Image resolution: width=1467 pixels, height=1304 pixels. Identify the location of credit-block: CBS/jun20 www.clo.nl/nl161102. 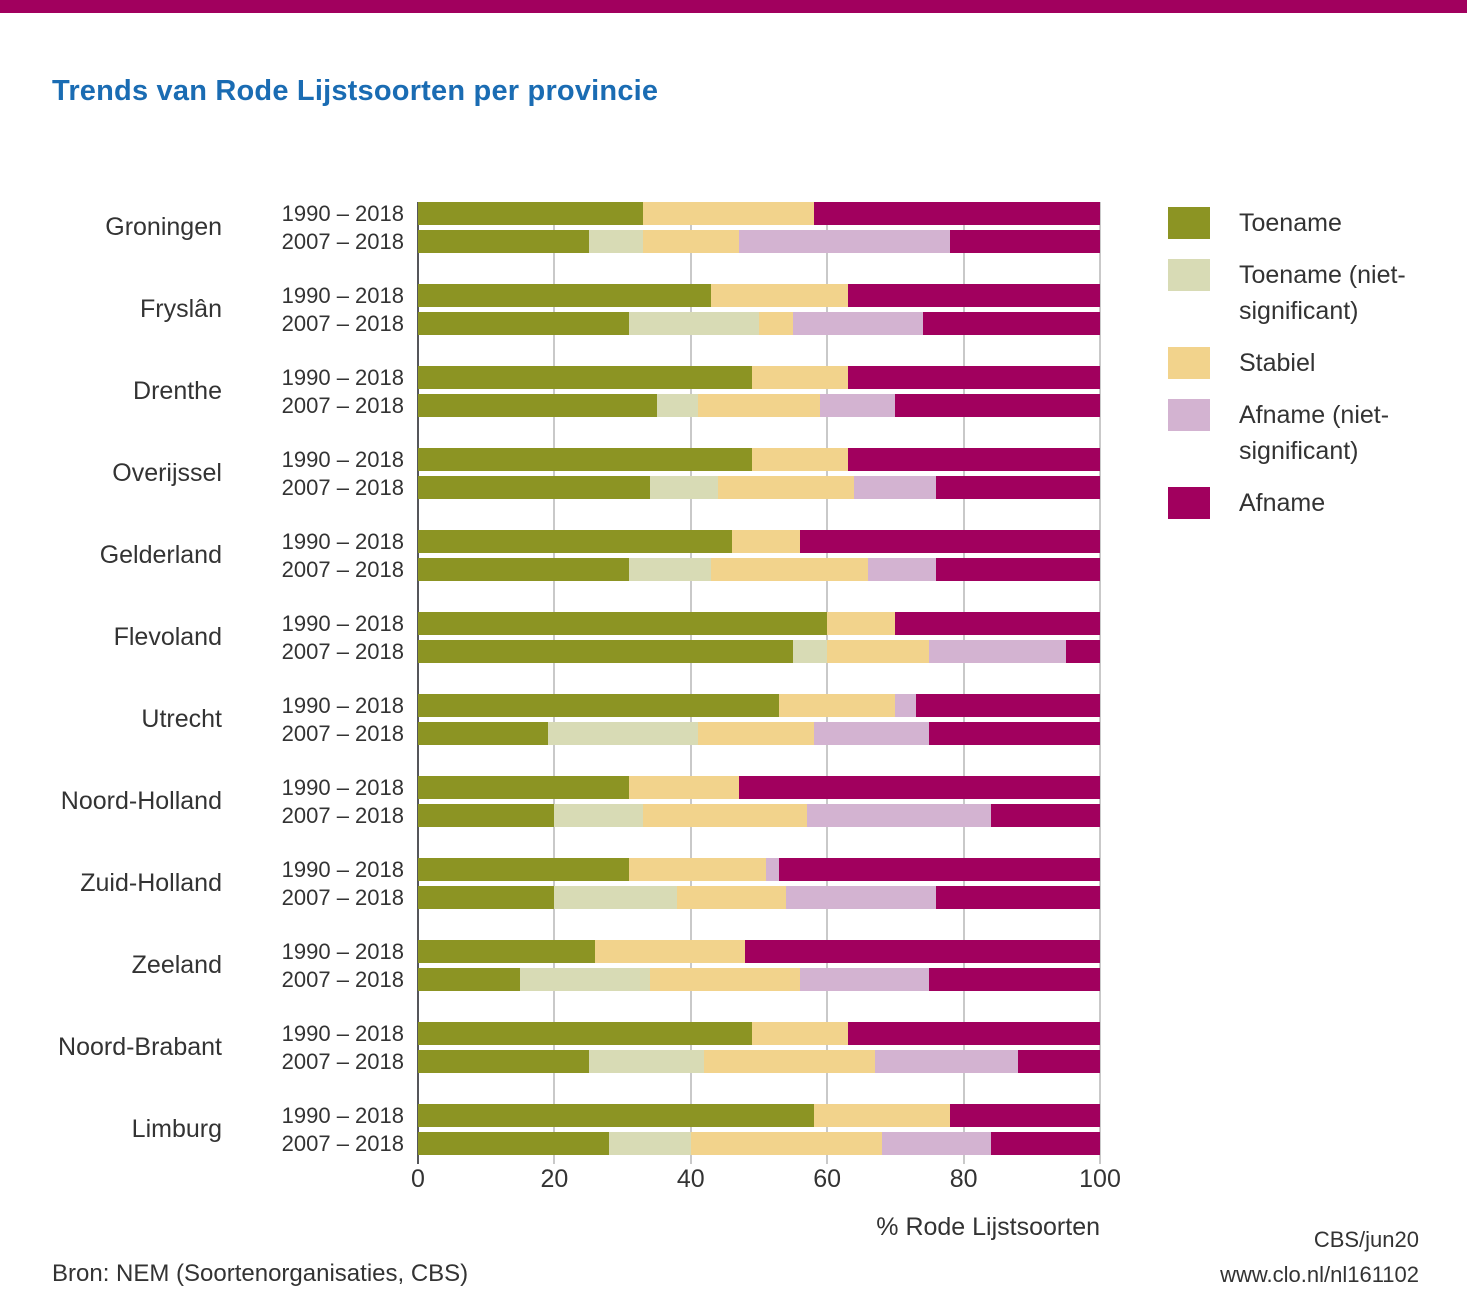
(1319, 1257).